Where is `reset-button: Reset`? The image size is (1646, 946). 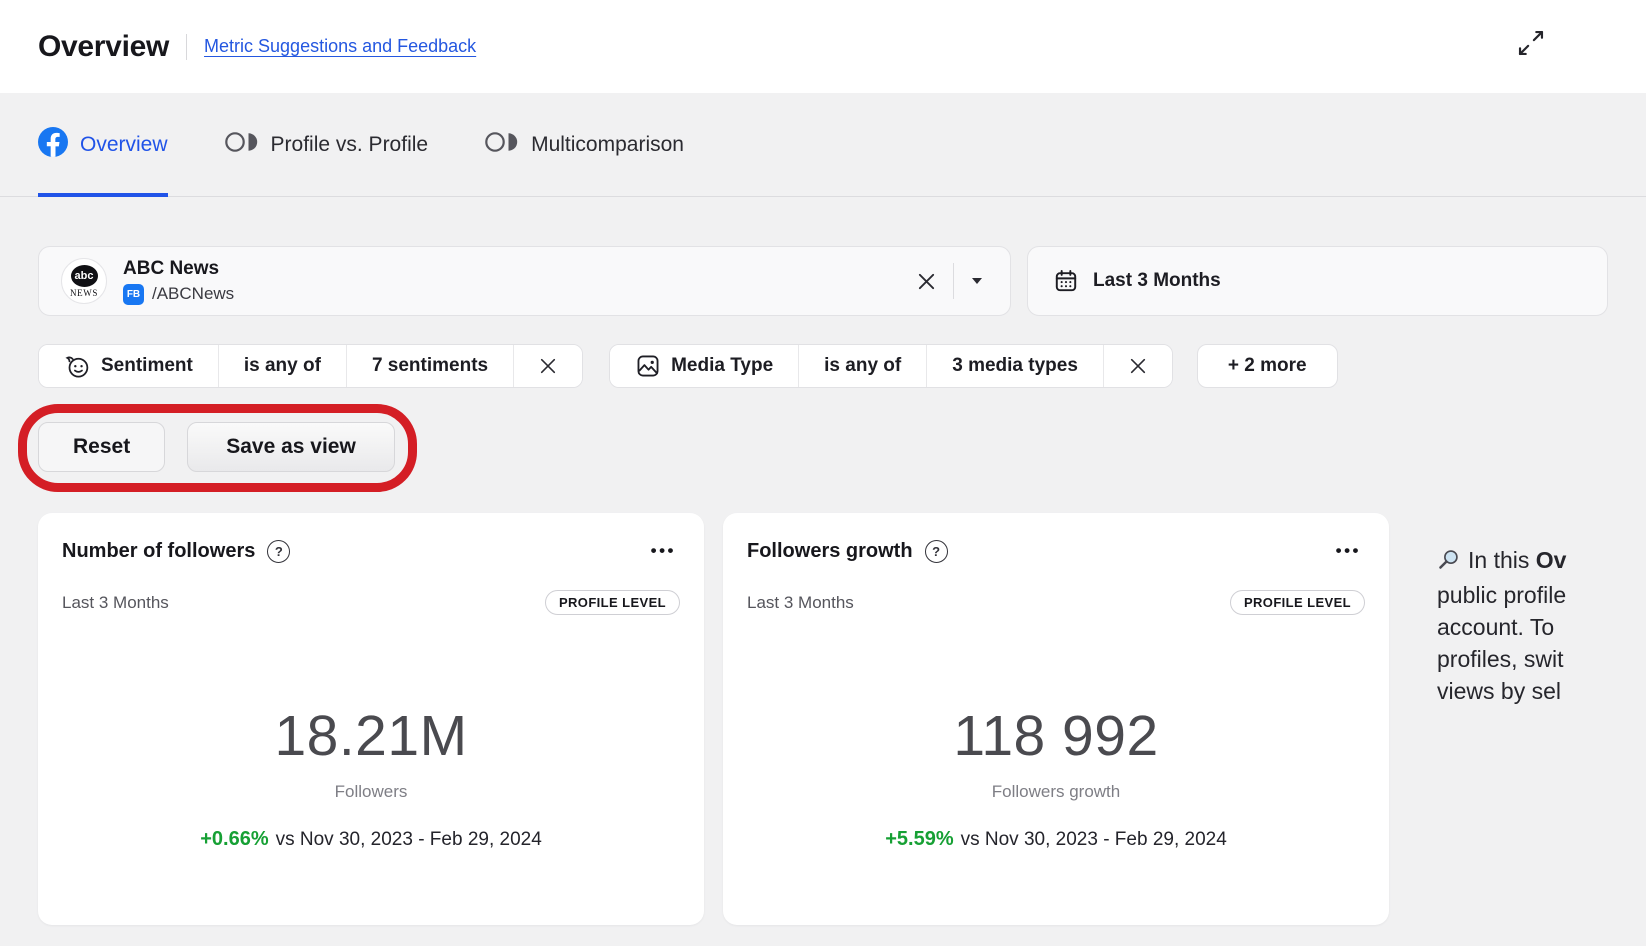 reset-button: Reset is located at coordinates (102, 447).